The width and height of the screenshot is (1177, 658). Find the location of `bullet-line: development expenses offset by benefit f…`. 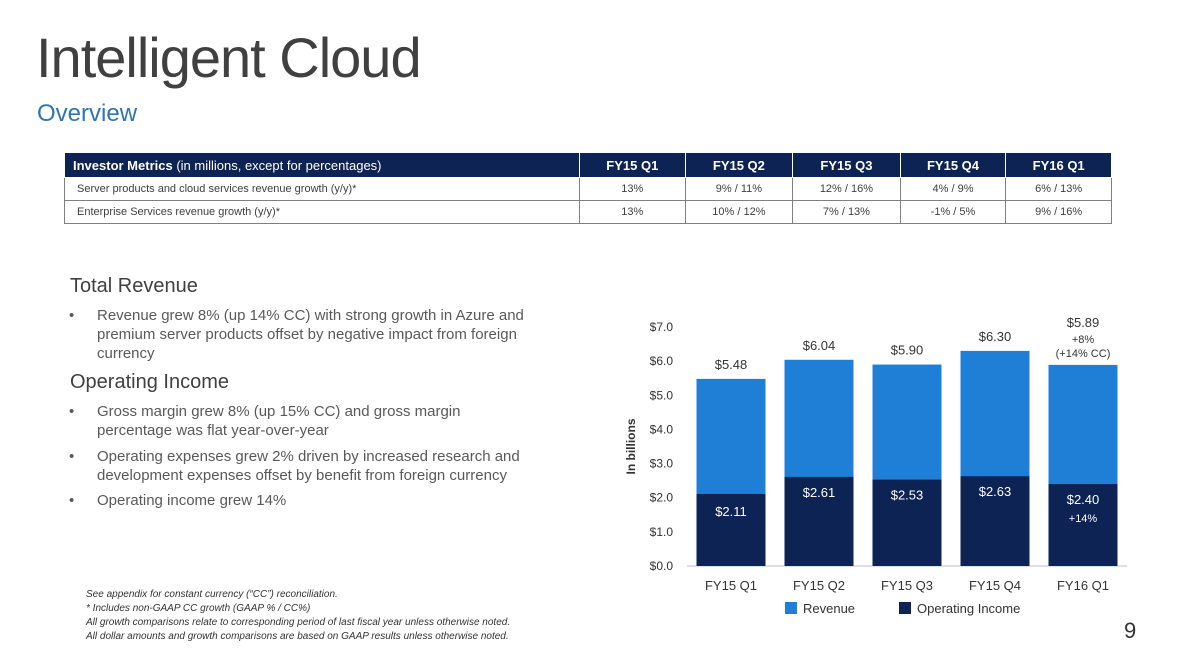

bullet-line: development expenses offset by benefit f… is located at coordinates (302, 475).